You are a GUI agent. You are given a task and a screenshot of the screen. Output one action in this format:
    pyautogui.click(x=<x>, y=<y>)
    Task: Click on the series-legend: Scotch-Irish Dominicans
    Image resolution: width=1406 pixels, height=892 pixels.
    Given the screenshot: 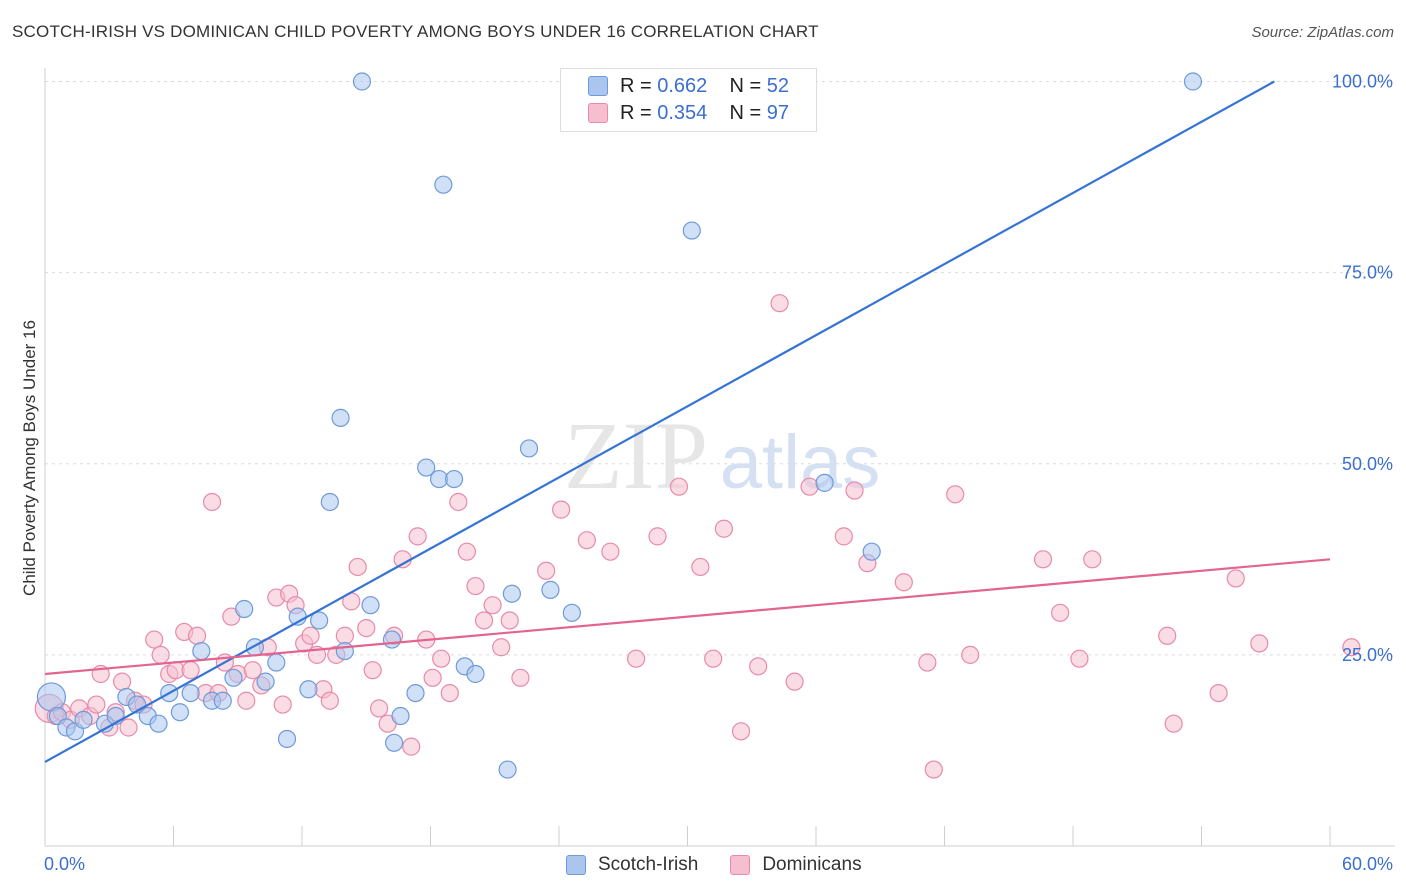 What is the action you would take?
    pyautogui.click(x=730, y=865)
    